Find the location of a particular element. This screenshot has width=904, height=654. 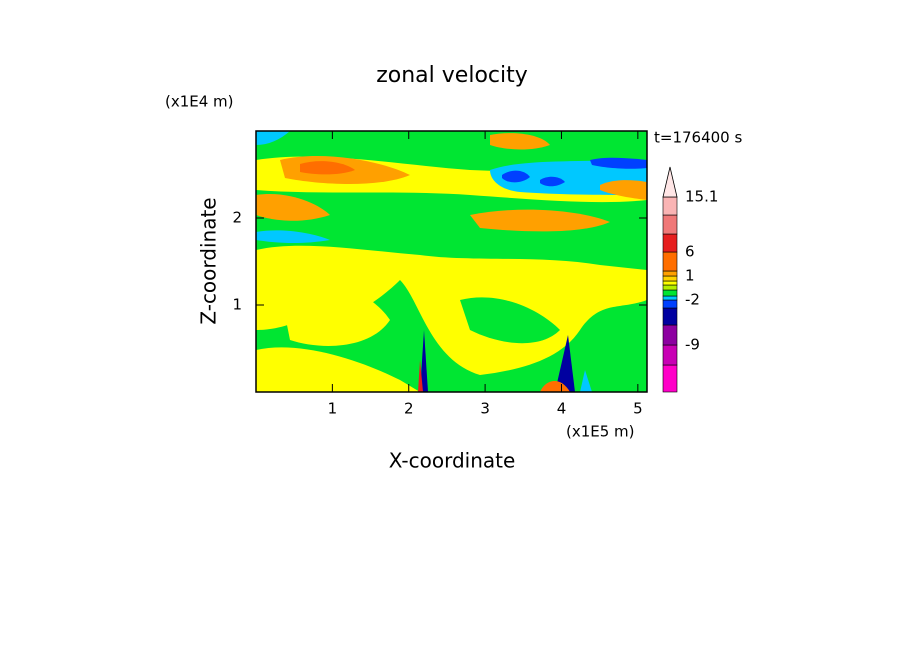

colorbar-tick-label: 15.1 is located at coordinates (701, 197).